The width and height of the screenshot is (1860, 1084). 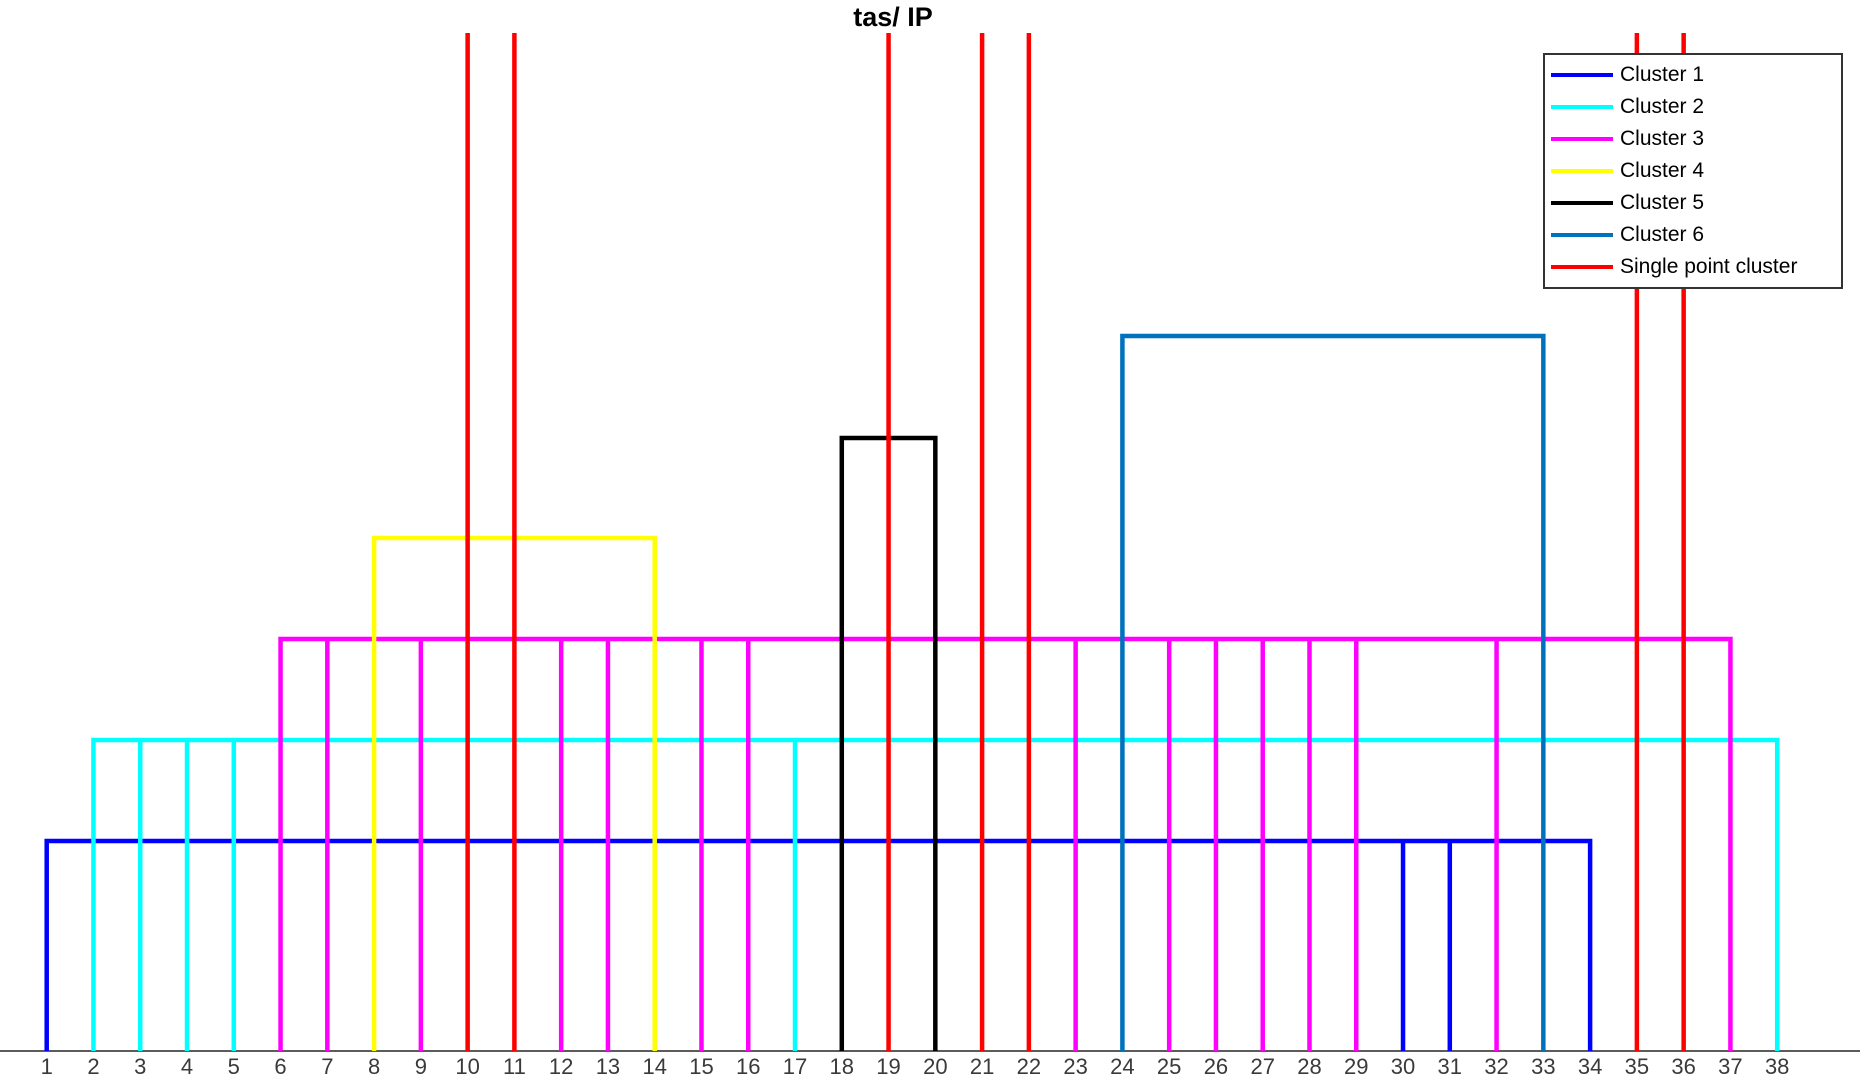 What do you see at coordinates (1730, 1066) in the screenshot?
I see `x-tick-label: 37` at bounding box center [1730, 1066].